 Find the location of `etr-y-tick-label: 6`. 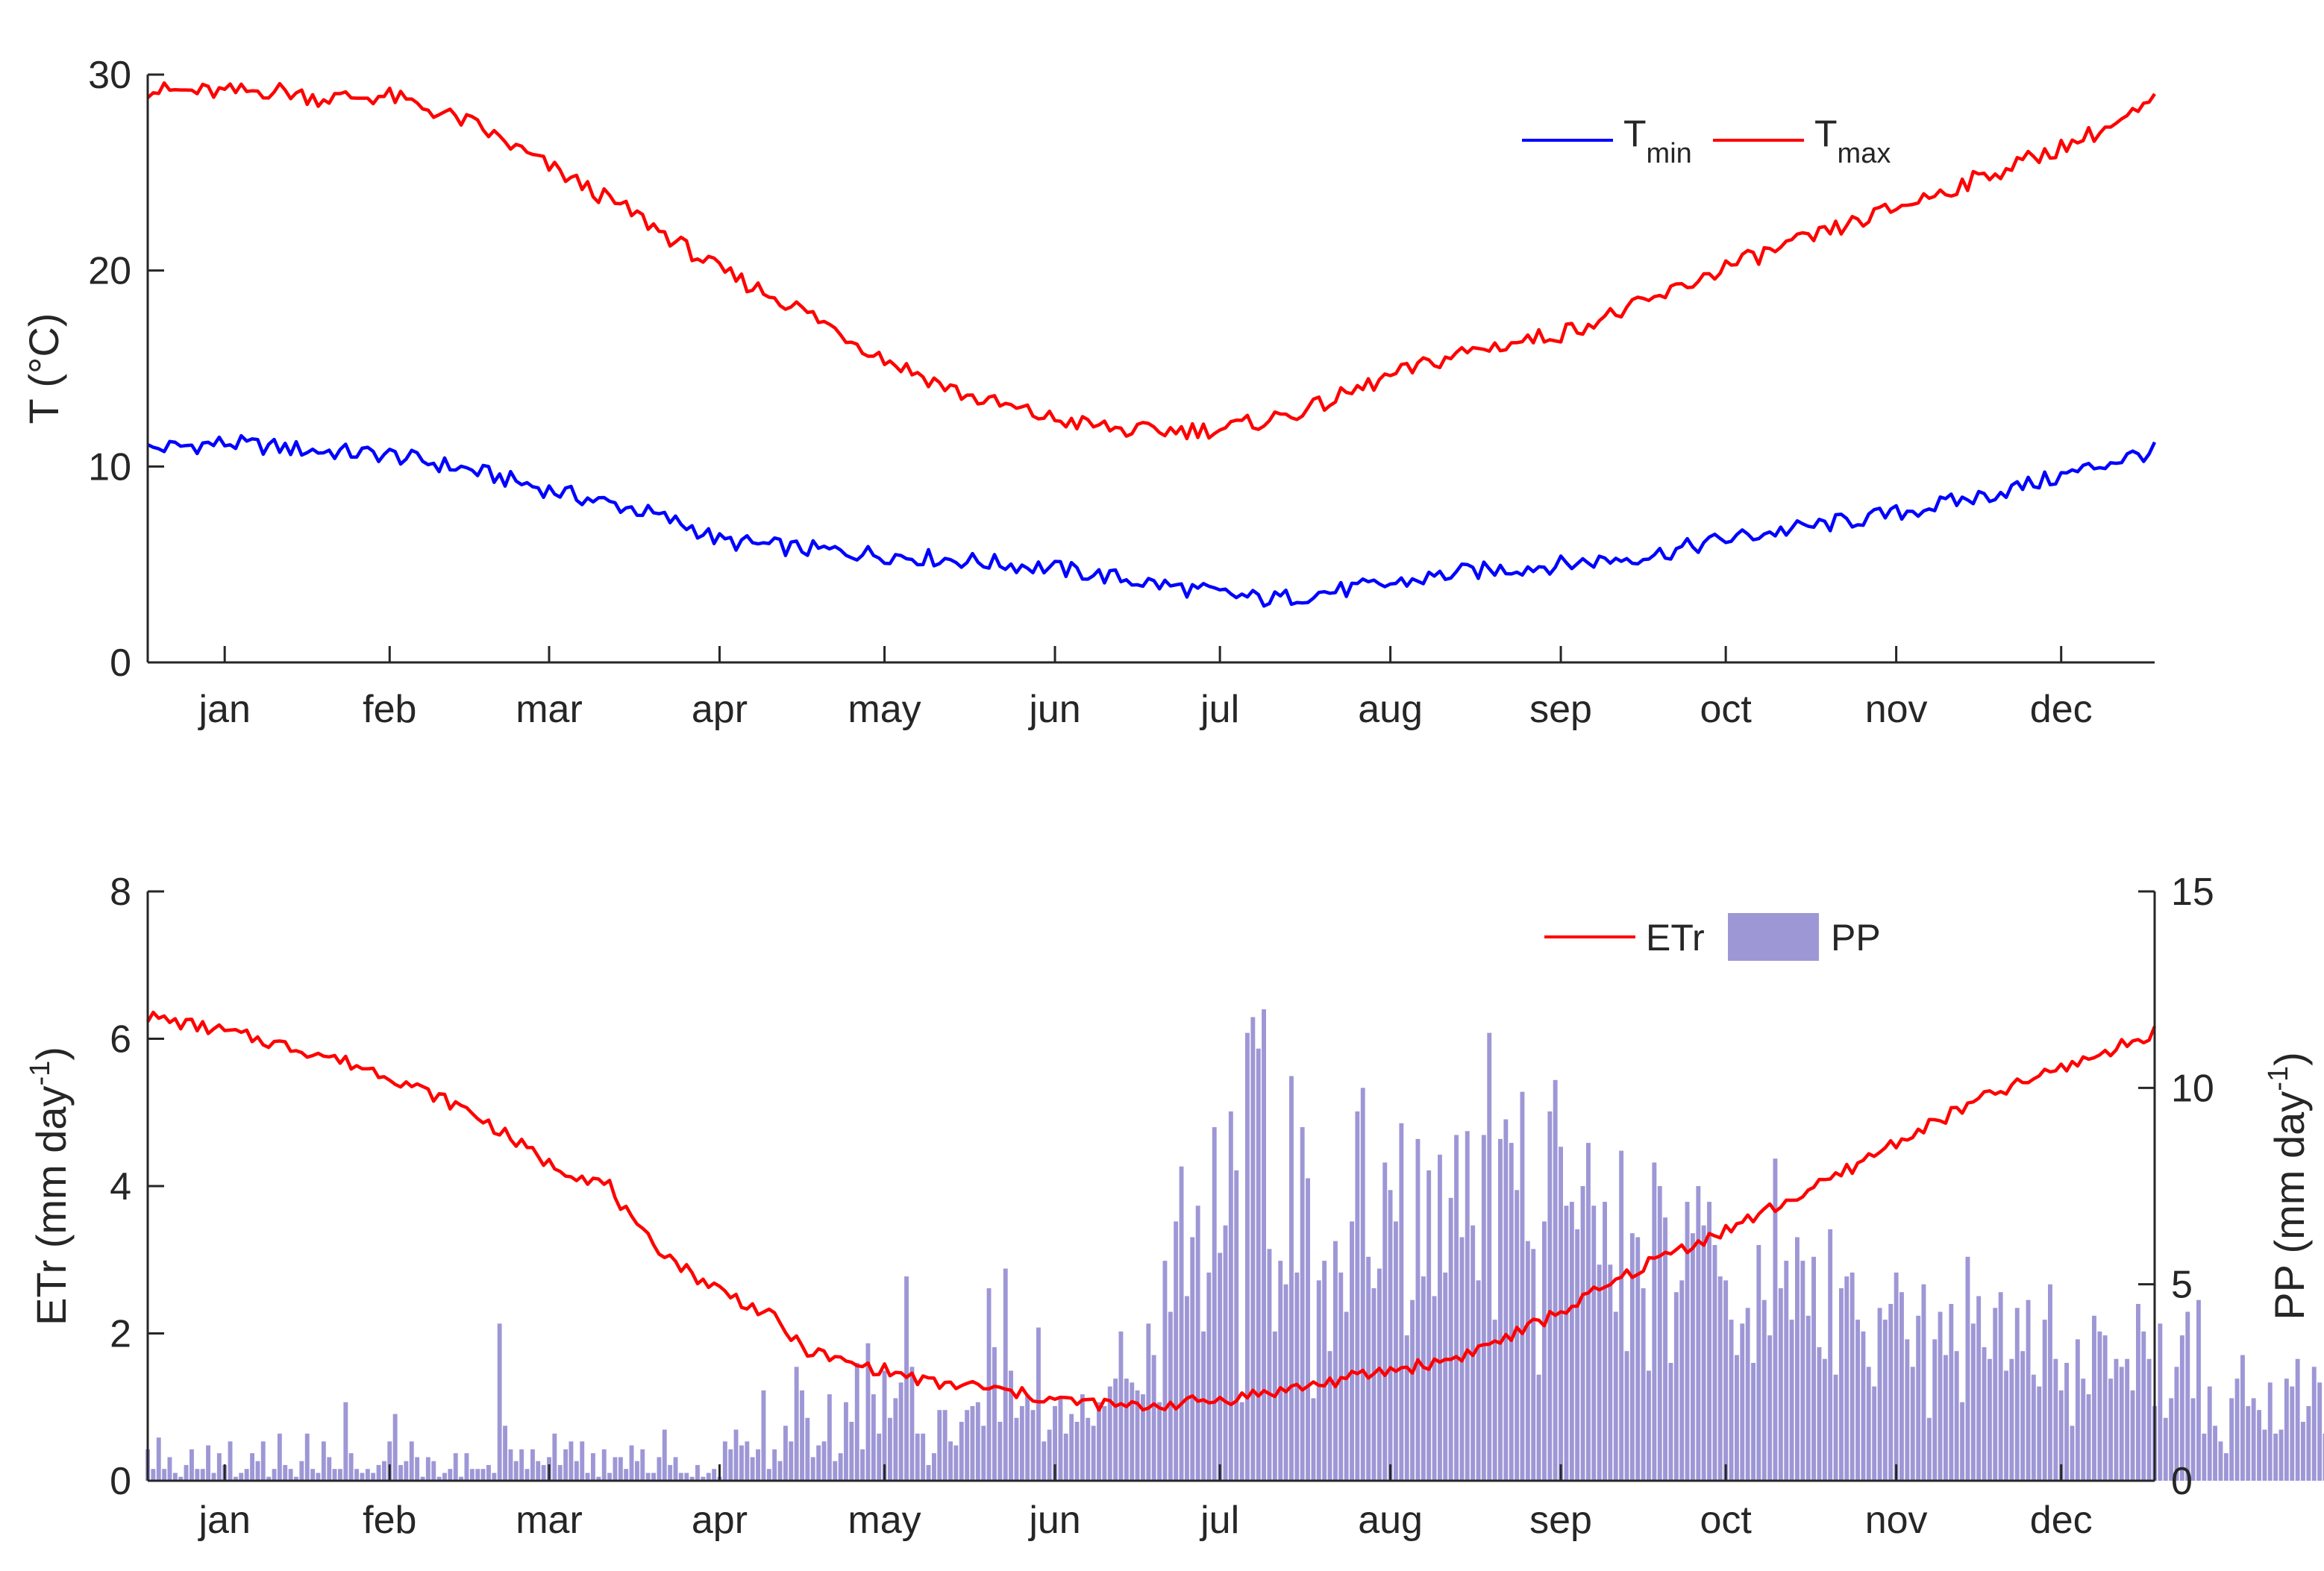

etr-y-tick-label: 6 is located at coordinates (120, 1040).